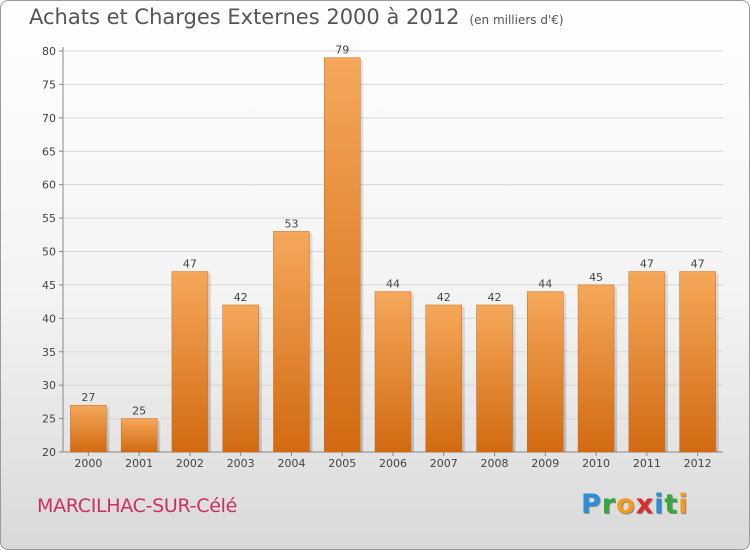 This screenshot has height=550, width=750. What do you see at coordinates (591, 504) in the screenshot?
I see `logo-letter: P` at bounding box center [591, 504].